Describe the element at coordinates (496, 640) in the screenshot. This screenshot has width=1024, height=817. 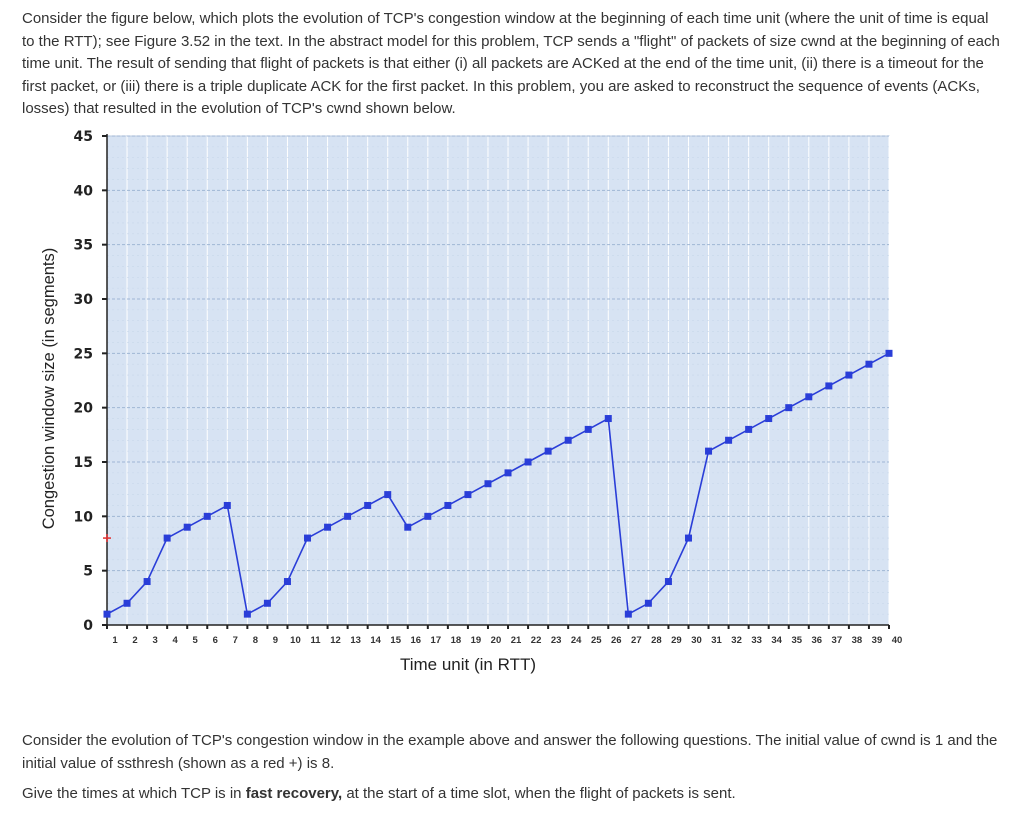
I see `x-tick-label-20: 20` at that location.